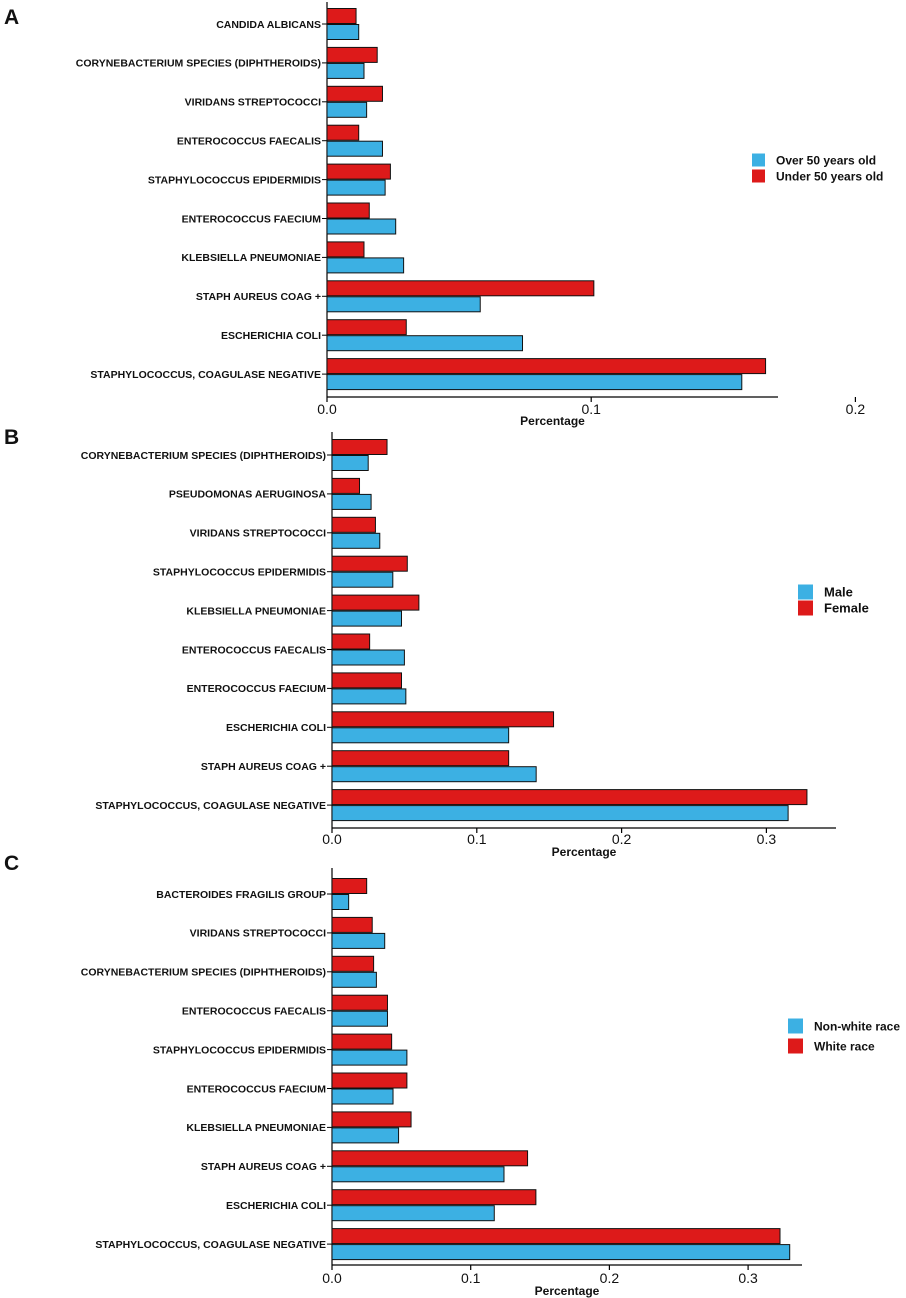 This screenshot has width=906, height=1298. What do you see at coordinates (356, 540) in the screenshot?
I see `bar-male-viridans-streptococci` at bounding box center [356, 540].